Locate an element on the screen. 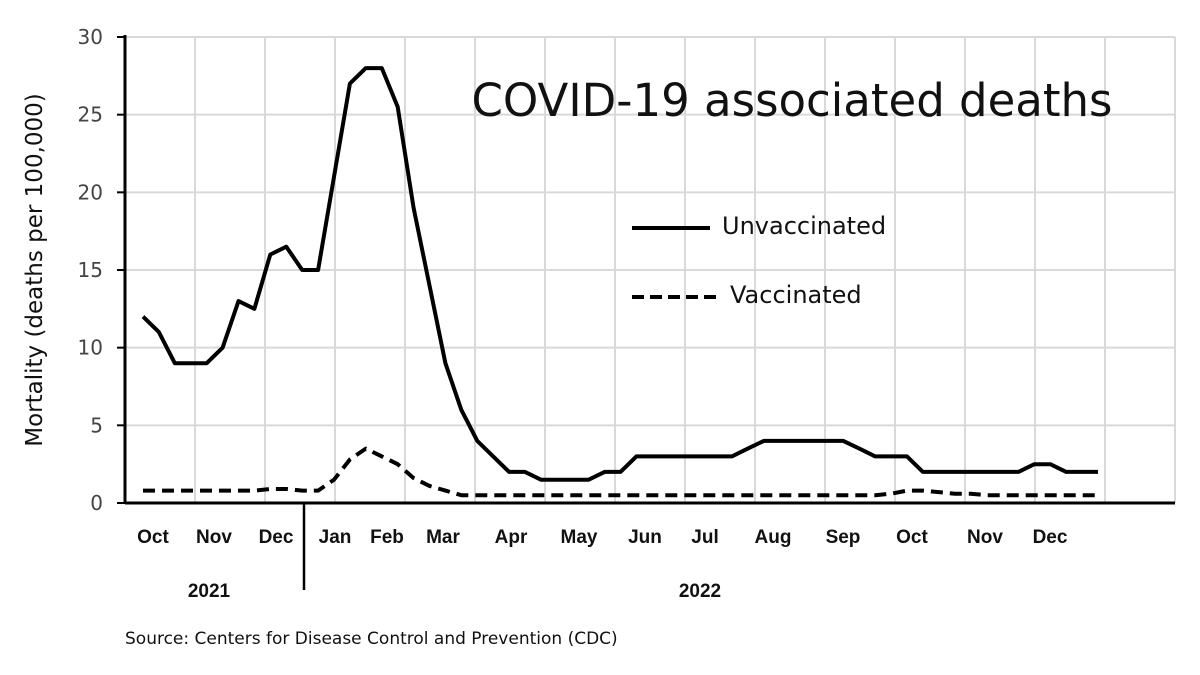 The image size is (1200, 675). x-tick-label: Jan is located at coordinates (335, 537).